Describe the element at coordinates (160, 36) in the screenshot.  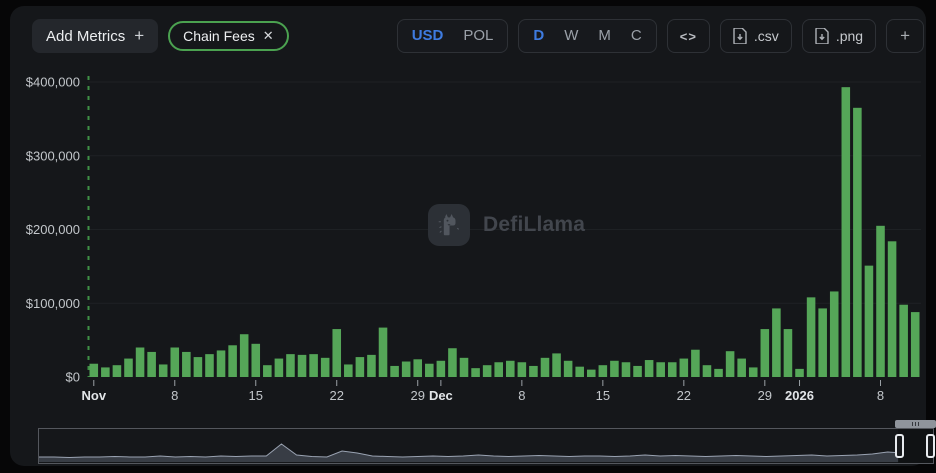
I see `toolbar-left: Add Metrics + Chain Fees ✕` at that location.